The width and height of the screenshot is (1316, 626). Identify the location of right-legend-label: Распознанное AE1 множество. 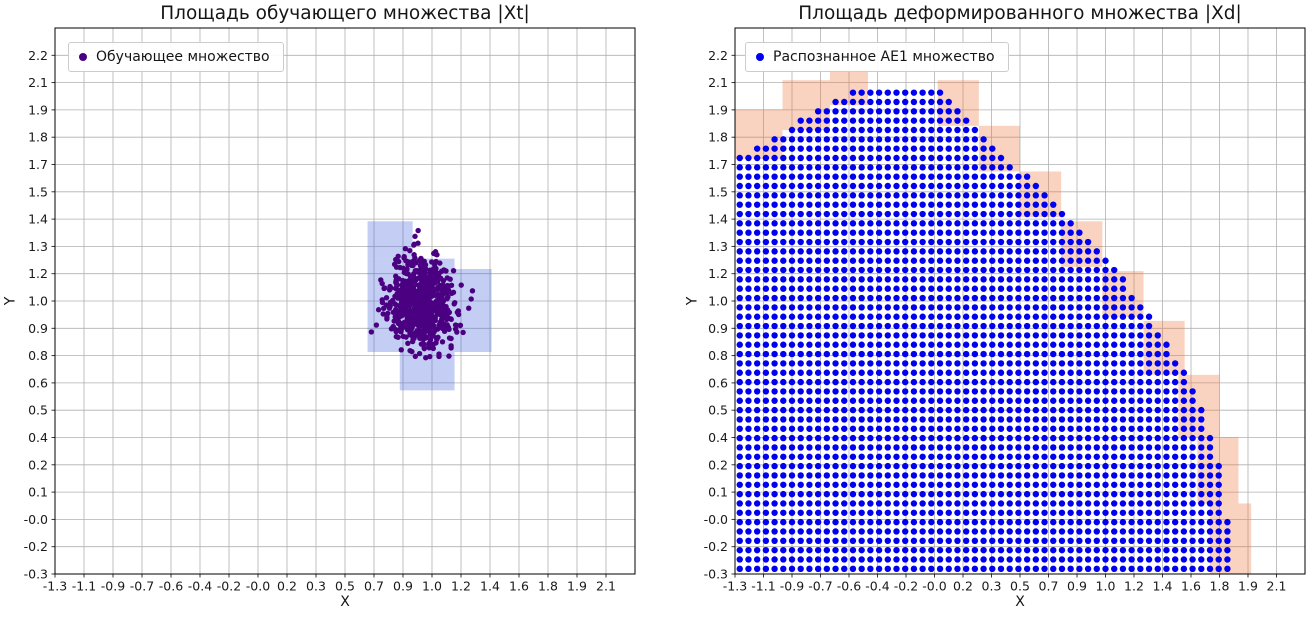
(884, 57).